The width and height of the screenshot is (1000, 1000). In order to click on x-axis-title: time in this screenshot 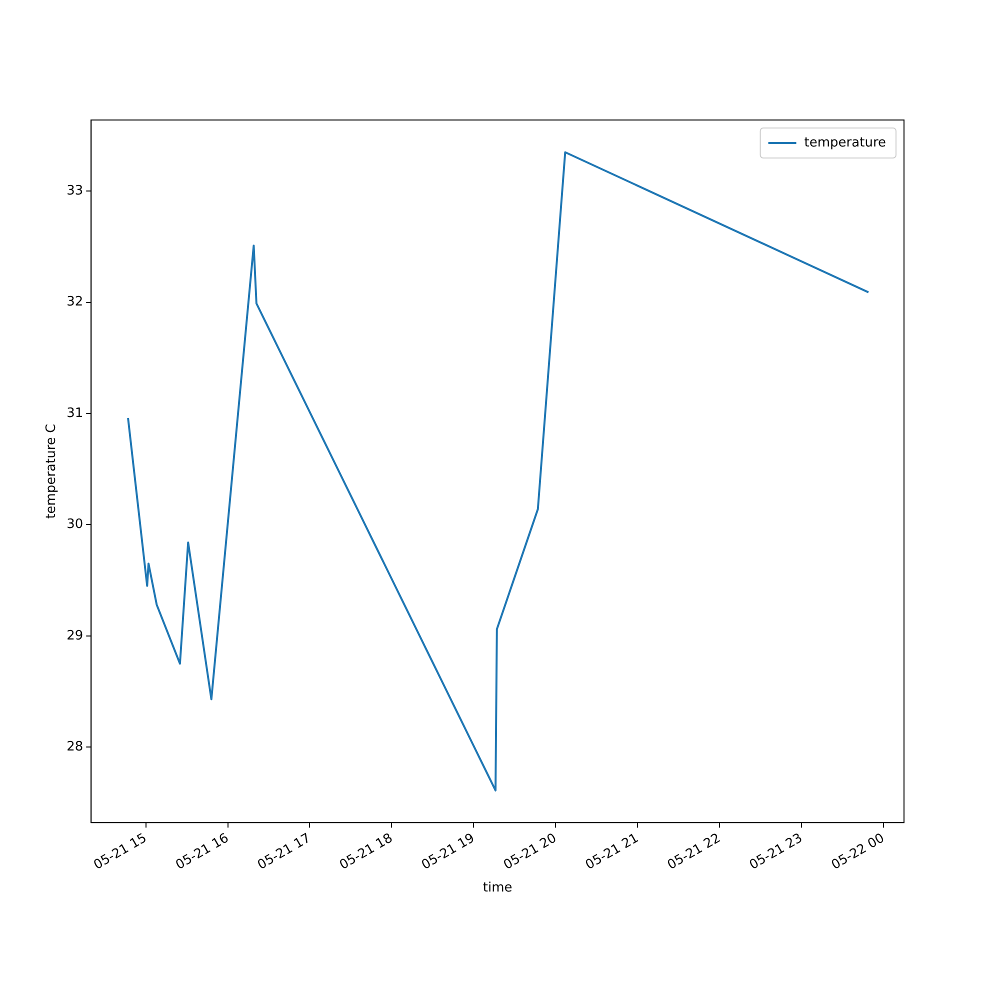, I will do `click(497, 888)`.